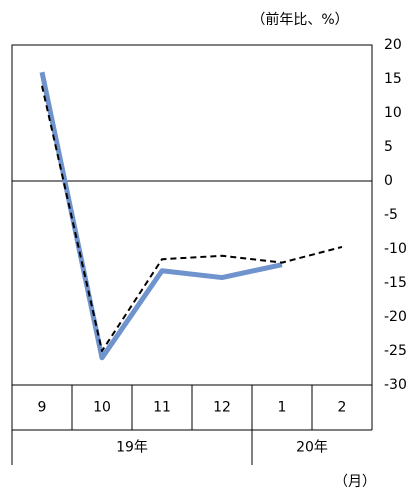  I want to click on x-tick-label: 9, so click(42, 408).